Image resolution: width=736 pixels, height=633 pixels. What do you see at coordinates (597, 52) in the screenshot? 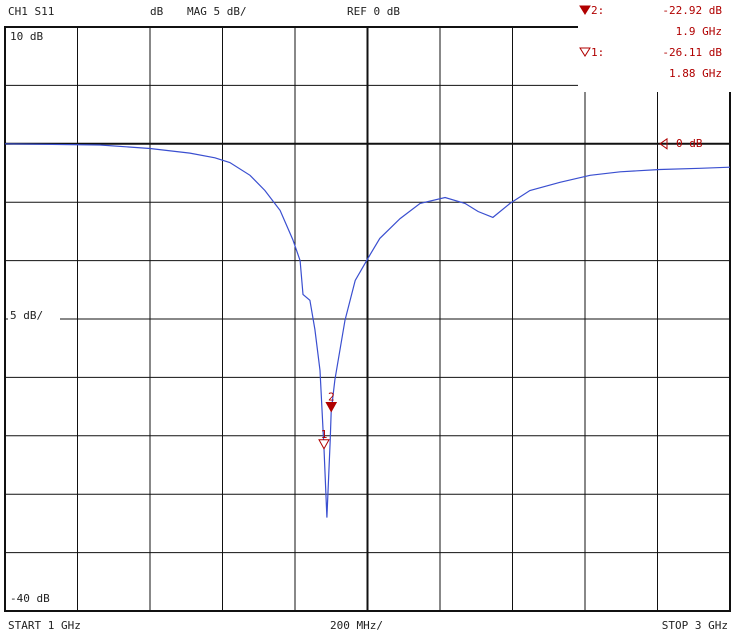
I see `readout-name: 1:` at bounding box center [597, 52].